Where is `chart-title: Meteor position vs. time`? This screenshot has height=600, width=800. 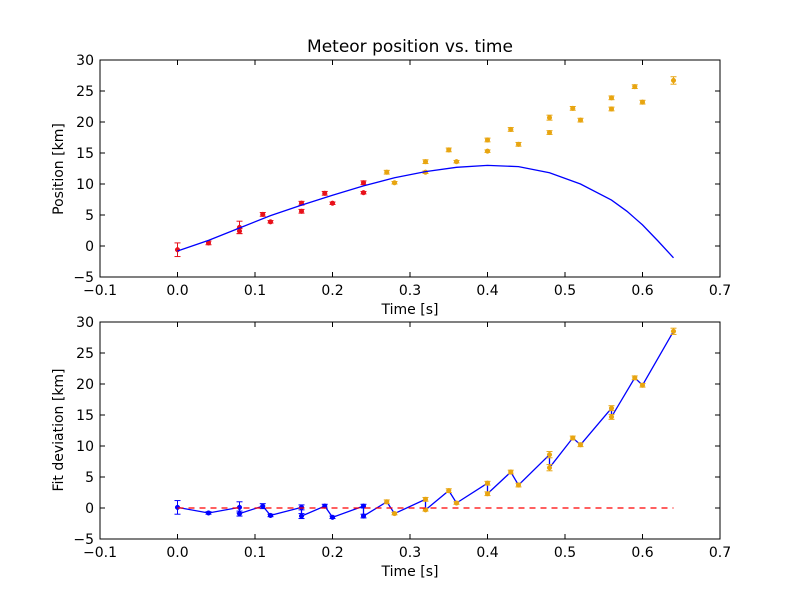
chart-title: Meteor position vs. time is located at coordinates (410, 47).